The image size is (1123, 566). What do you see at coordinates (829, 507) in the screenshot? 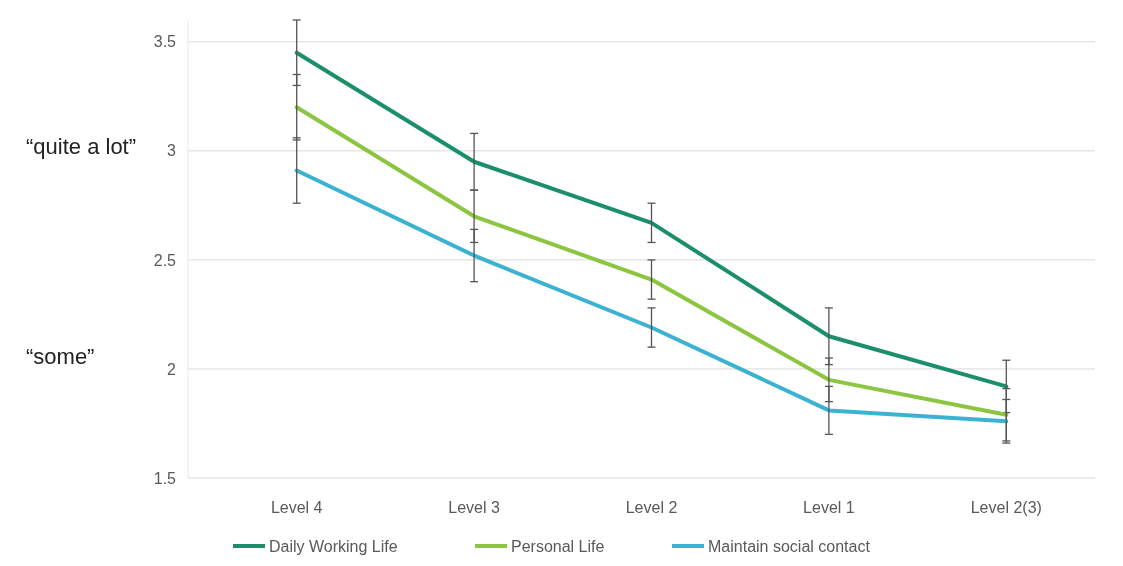
I see `x-tick-label: Level 1` at bounding box center [829, 507].